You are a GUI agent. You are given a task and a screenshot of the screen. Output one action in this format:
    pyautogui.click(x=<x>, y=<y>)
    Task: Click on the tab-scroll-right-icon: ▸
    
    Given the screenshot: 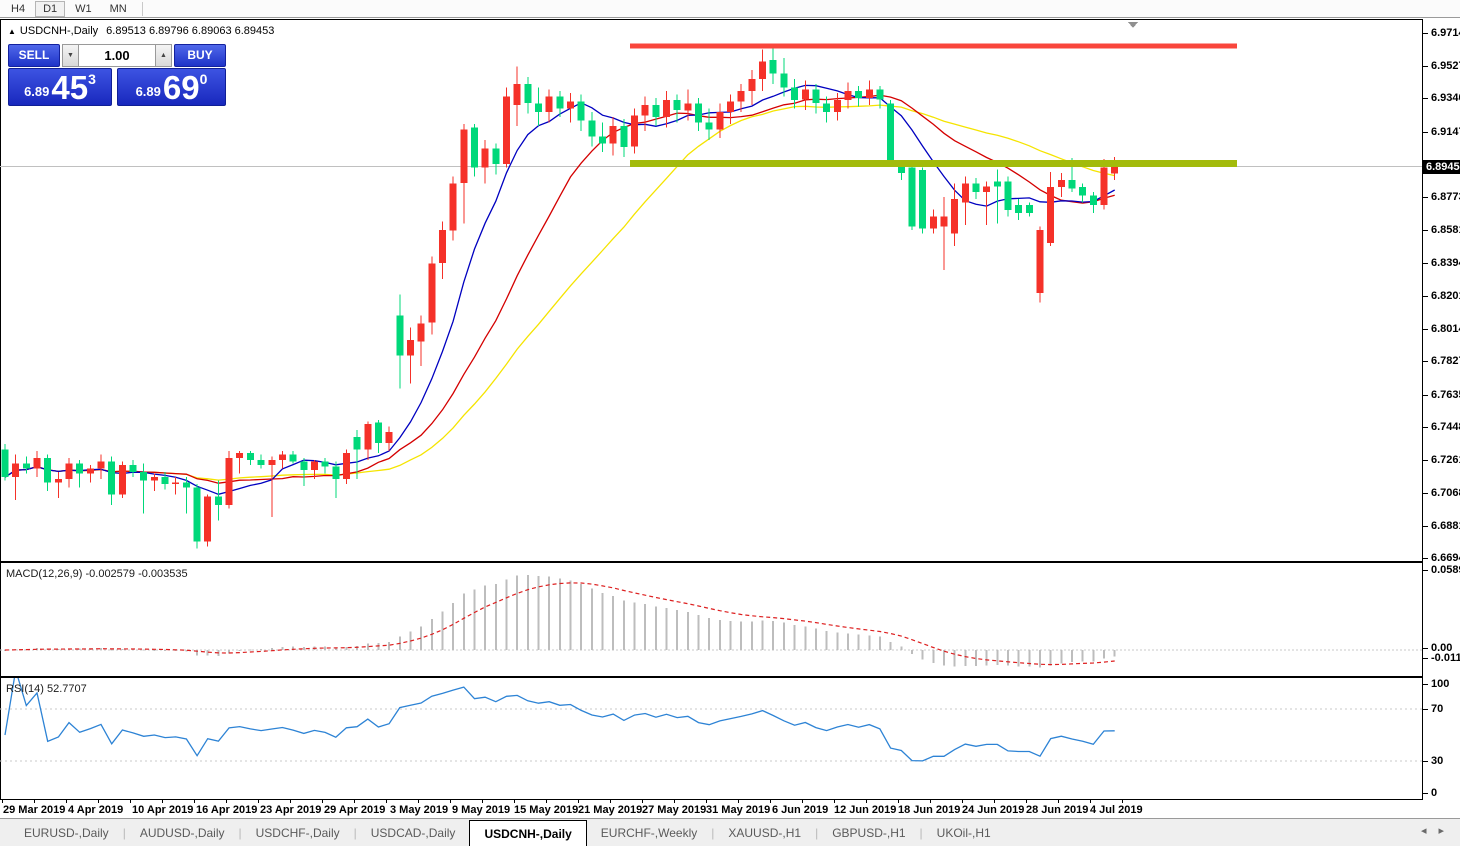 What is the action you would take?
    pyautogui.click(x=1447, y=831)
    